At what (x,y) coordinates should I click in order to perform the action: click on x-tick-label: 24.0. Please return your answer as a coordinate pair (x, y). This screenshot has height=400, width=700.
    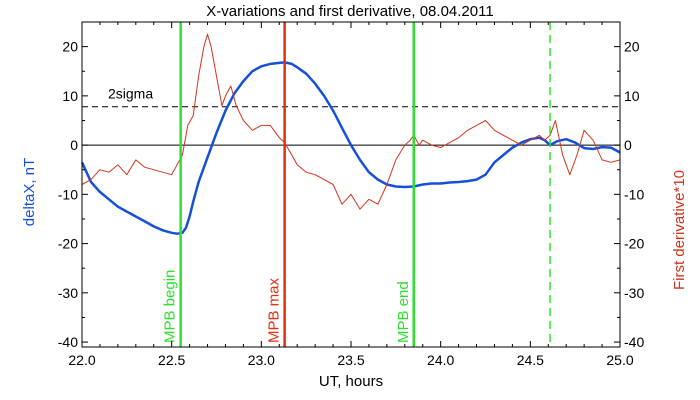
    Looking at the image, I should click on (440, 360).